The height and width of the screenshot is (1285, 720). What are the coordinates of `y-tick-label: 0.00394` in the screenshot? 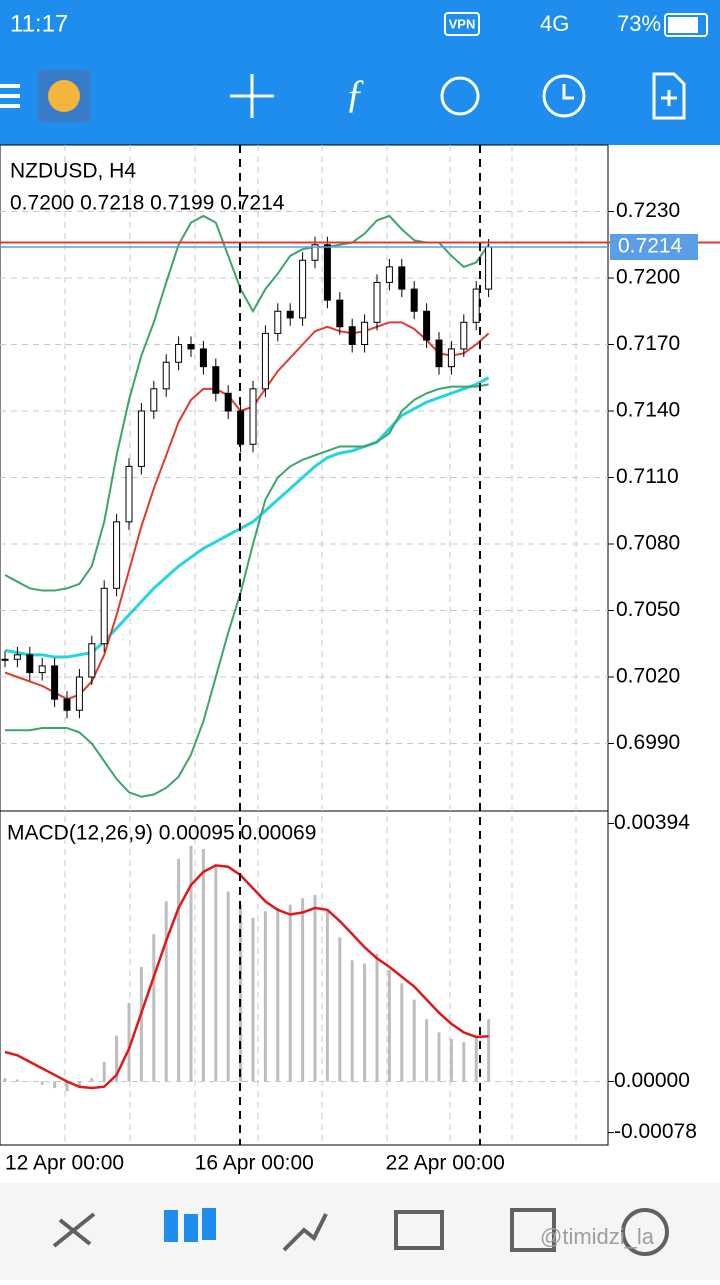 It's located at (652, 822).